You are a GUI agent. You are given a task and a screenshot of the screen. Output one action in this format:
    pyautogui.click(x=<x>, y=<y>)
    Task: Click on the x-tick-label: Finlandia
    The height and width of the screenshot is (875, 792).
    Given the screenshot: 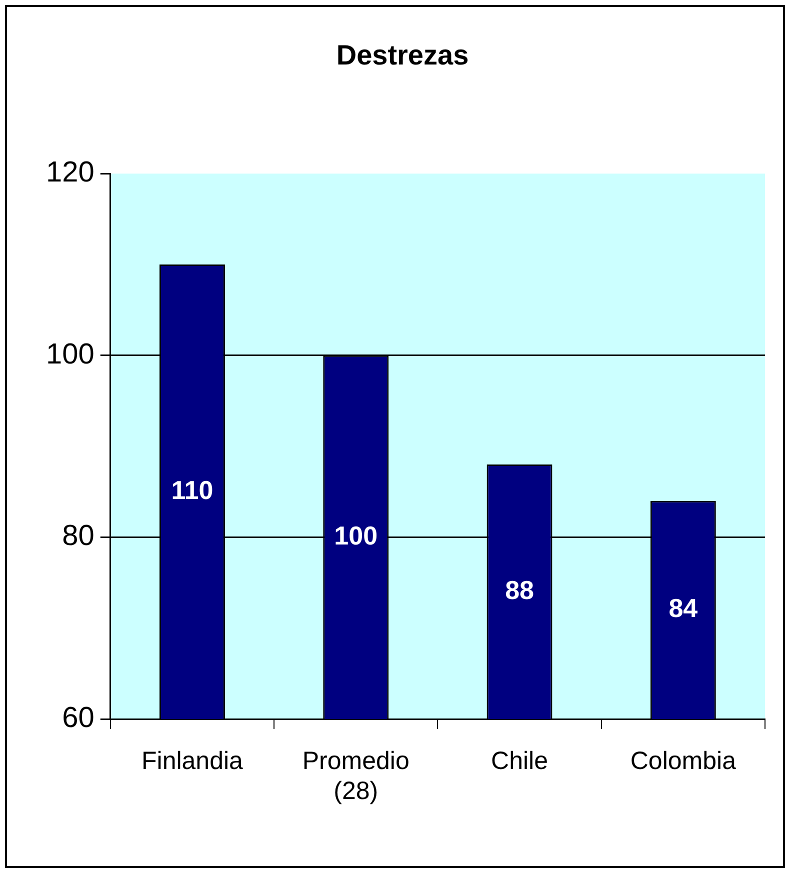 What is the action you would take?
    pyautogui.click(x=192, y=760)
    